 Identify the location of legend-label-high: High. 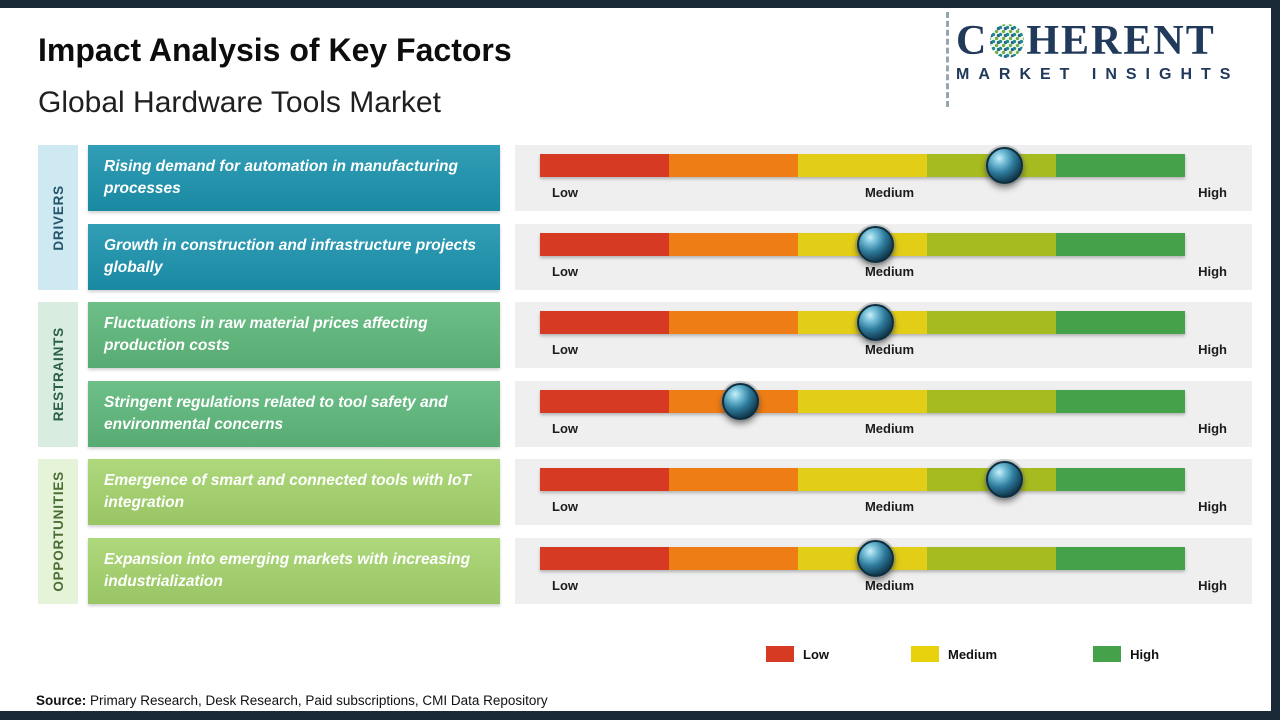
(1145, 654).